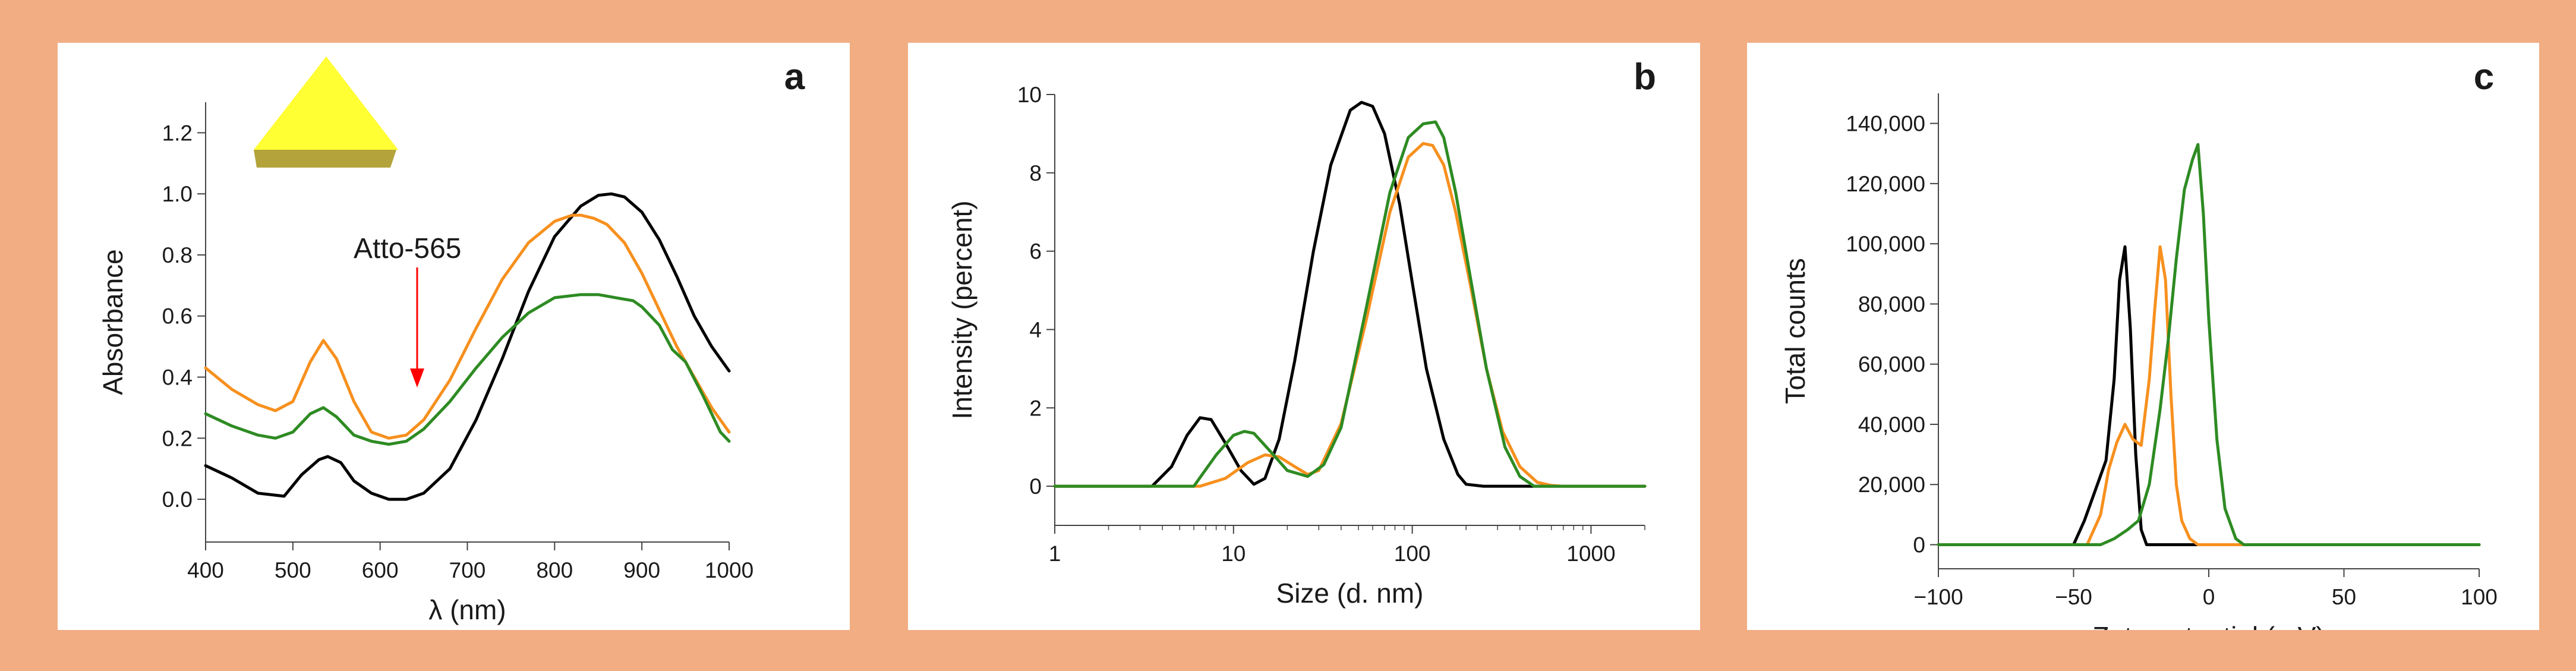 This screenshot has width=2576, height=671. I want to click on x-tick-label: 500, so click(293, 570).